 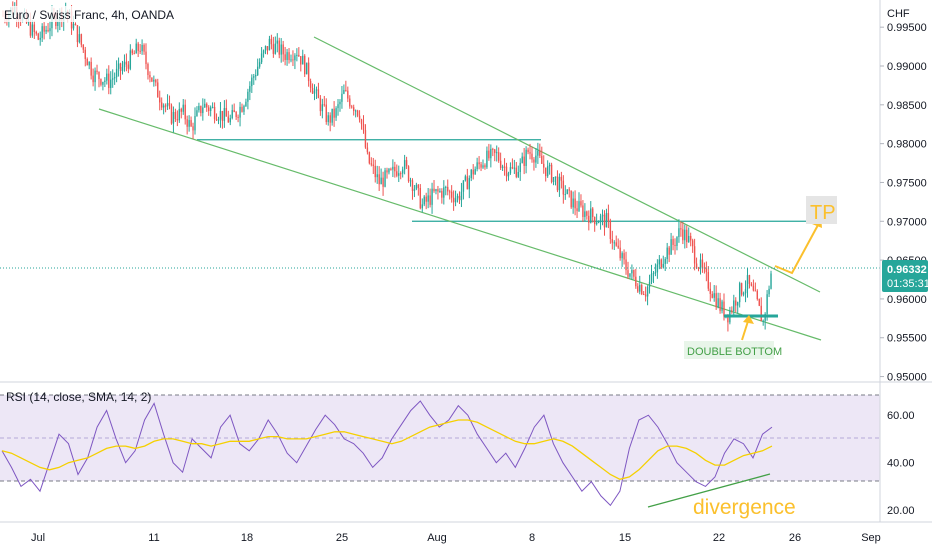 What do you see at coordinates (466, 532) in the screenshot?
I see `time-axis: Jul 11 18 25 Aug 8 15 22 26 Sep` at bounding box center [466, 532].